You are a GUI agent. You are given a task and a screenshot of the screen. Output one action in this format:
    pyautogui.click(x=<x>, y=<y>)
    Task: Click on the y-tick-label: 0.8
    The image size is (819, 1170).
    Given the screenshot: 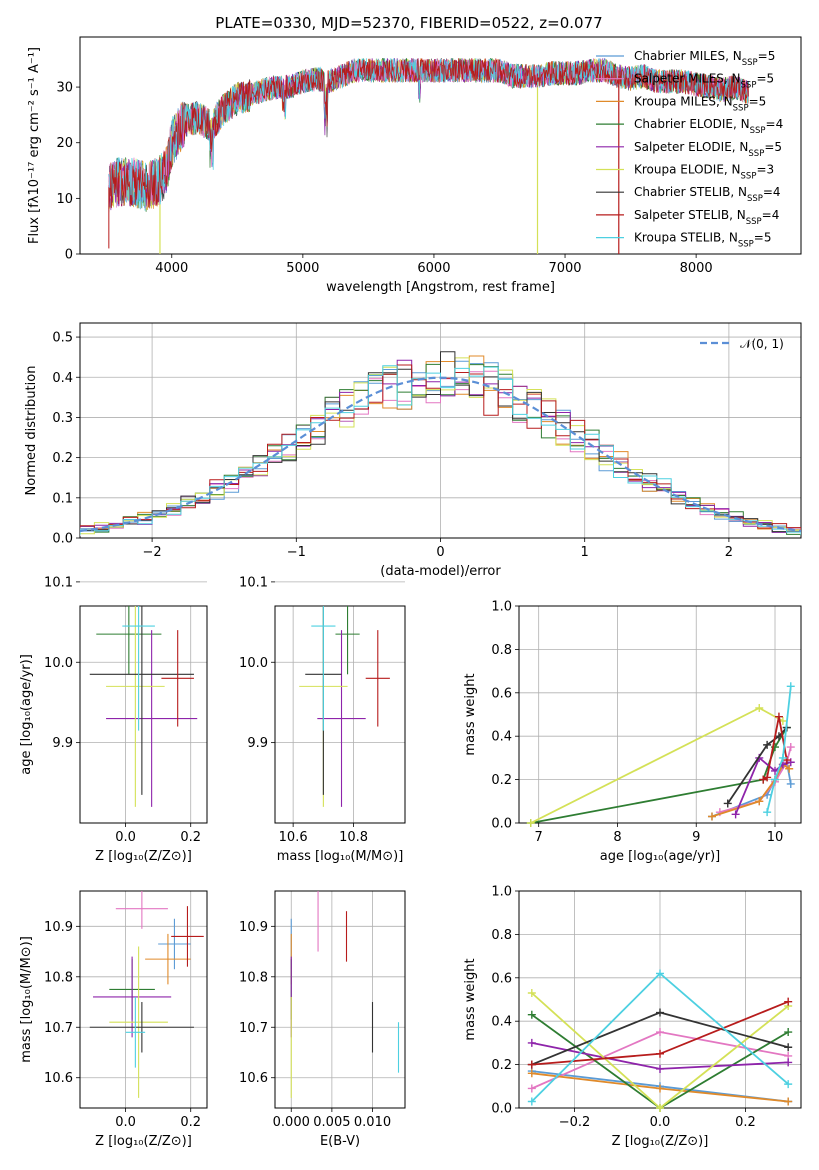 What is the action you would take?
    pyautogui.click(x=501, y=650)
    